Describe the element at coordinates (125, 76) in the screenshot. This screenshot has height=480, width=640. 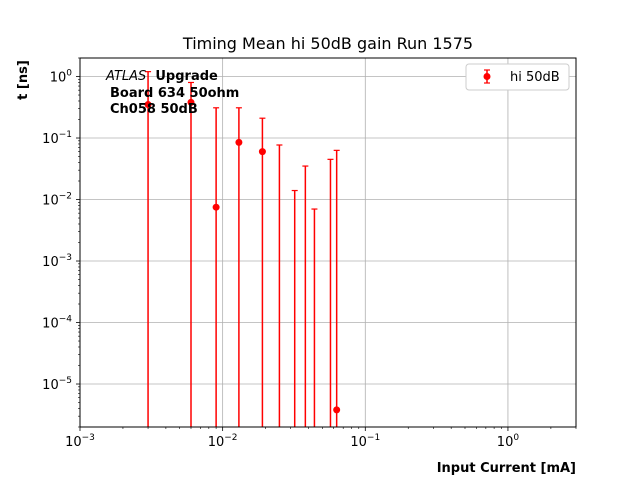
I see `atlas-text: ATLAS` at that location.